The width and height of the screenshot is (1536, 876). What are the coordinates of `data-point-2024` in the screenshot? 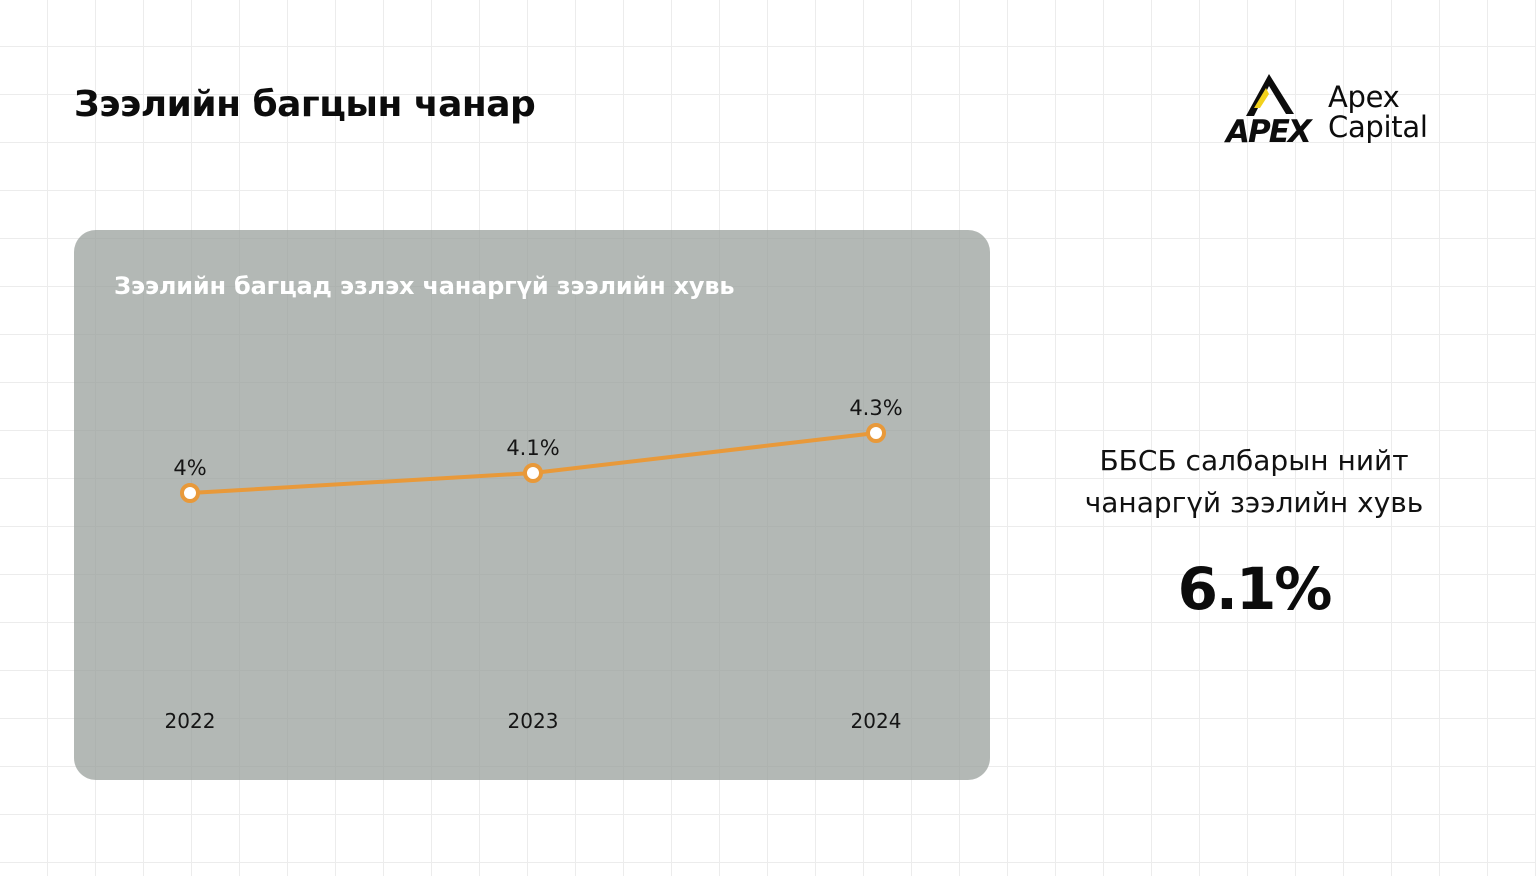 It's located at (876, 433).